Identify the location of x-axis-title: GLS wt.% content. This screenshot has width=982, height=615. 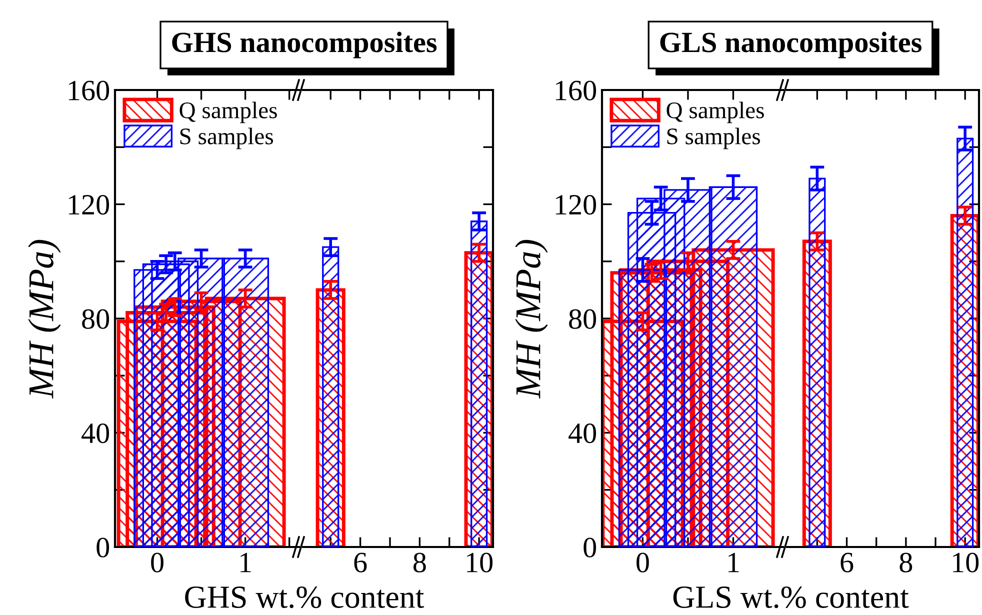
(791, 597).